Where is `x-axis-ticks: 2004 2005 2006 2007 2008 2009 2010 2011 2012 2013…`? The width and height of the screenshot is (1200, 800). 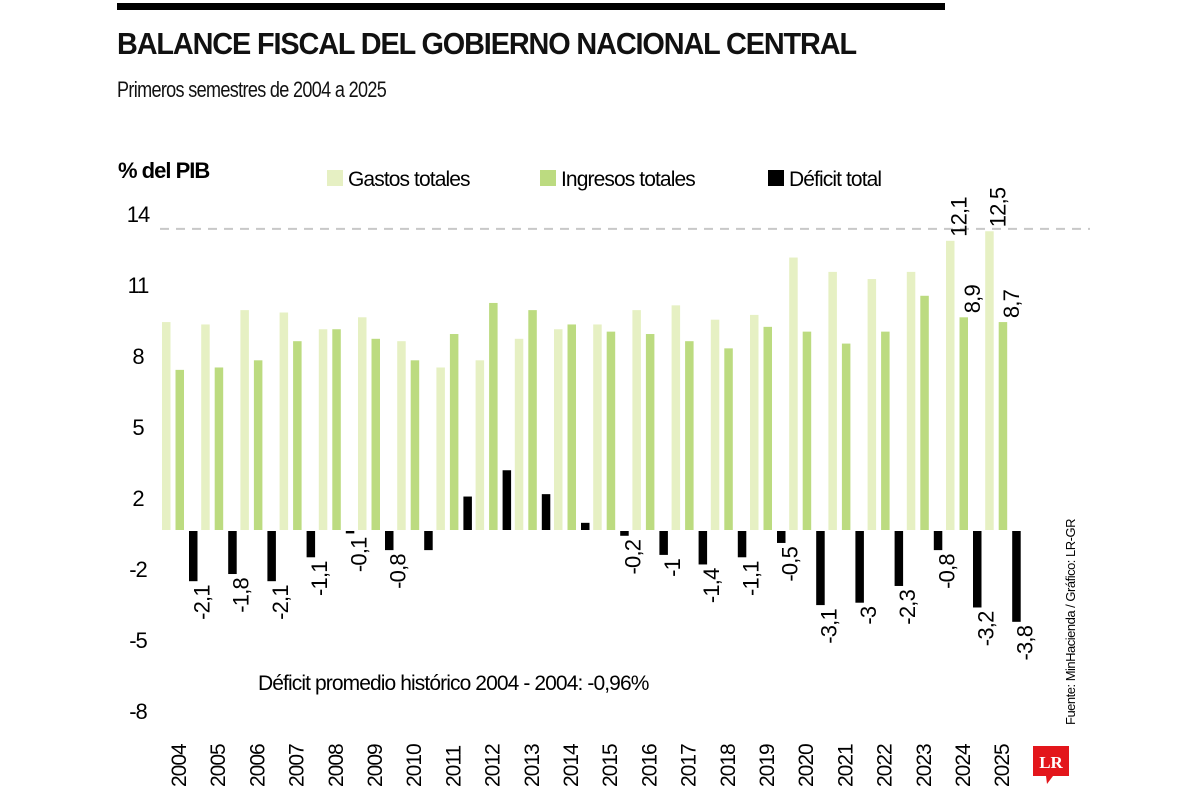
x-axis-ticks: 2004 2005 2006 2007 2008 2009 2010 2011 2012 2013… is located at coordinates (591, 765).